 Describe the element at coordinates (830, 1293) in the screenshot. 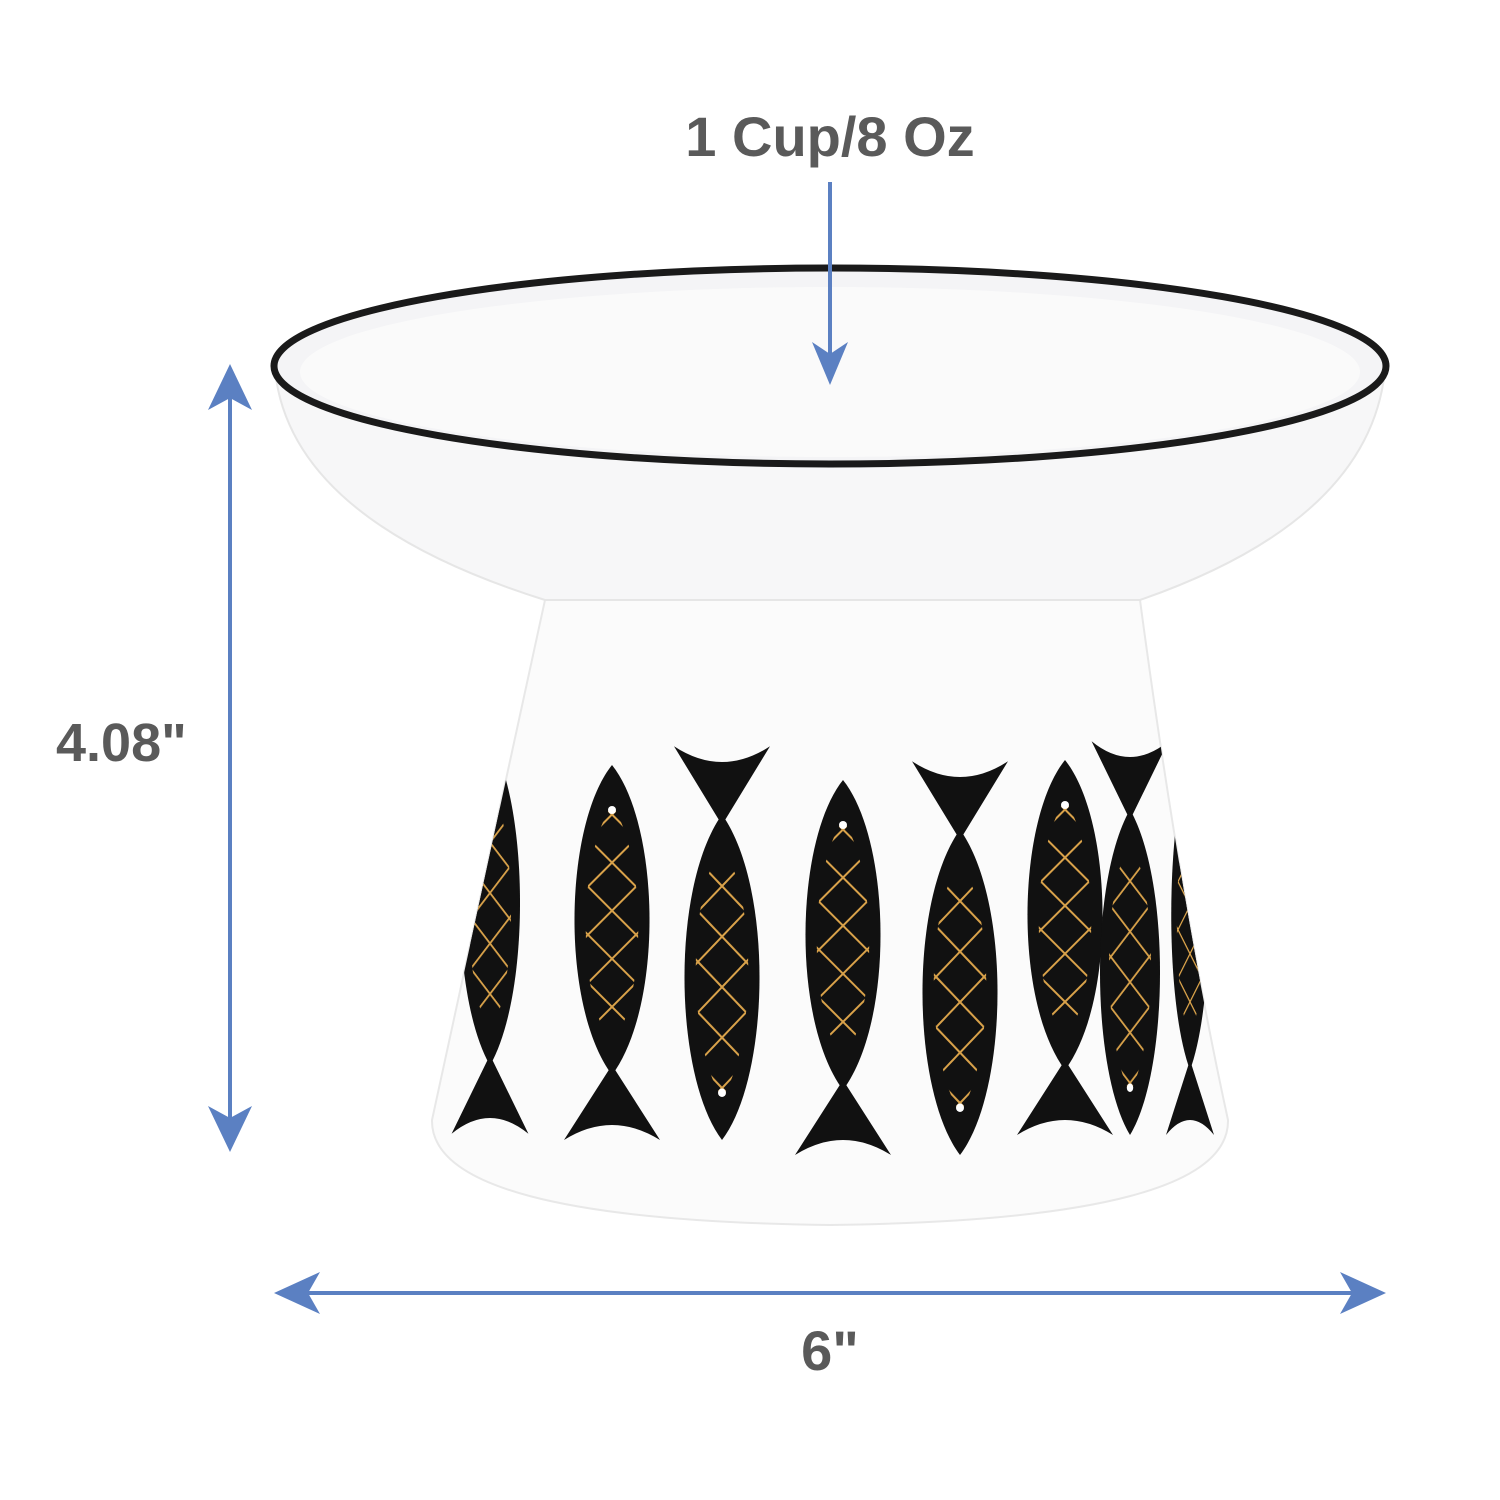

I see `width-arrow-icon` at that location.